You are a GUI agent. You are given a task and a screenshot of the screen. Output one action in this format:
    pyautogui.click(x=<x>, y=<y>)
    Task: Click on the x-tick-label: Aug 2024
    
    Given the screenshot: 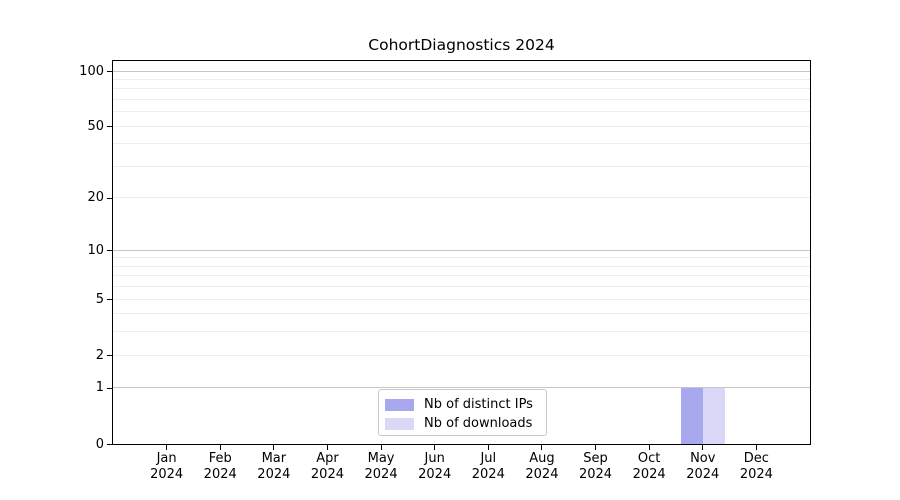 What is the action you would take?
    pyautogui.click(x=542, y=466)
    